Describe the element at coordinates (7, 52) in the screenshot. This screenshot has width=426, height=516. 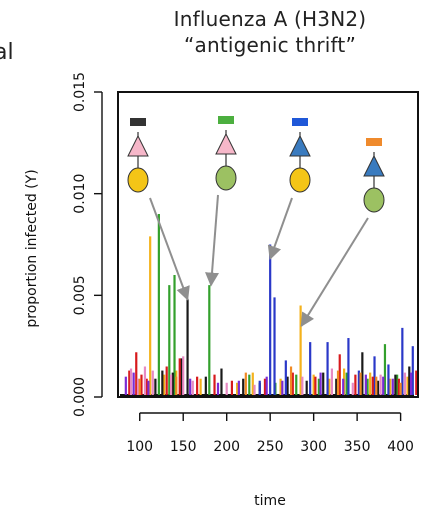
I see `cropped-text-fragment: al` at that location.